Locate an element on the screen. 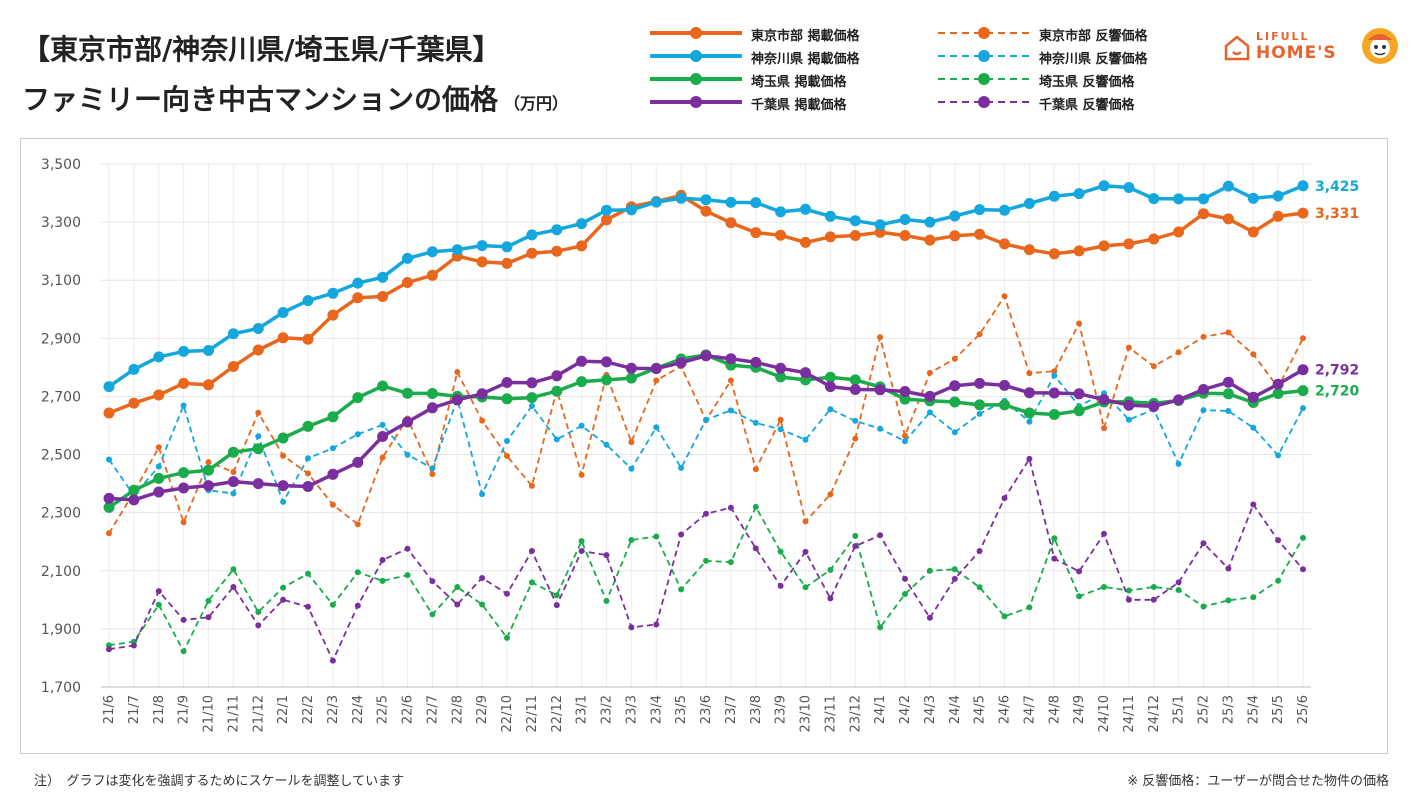 The height and width of the screenshot is (794, 1411). y-tick-label: 2,700 is located at coordinates (61, 397).